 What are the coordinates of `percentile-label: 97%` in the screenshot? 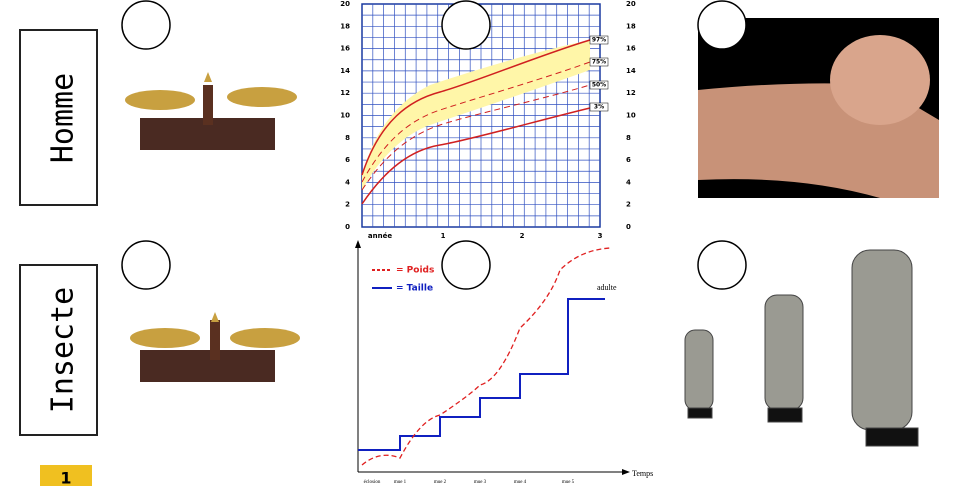 It's located at (599, 40).